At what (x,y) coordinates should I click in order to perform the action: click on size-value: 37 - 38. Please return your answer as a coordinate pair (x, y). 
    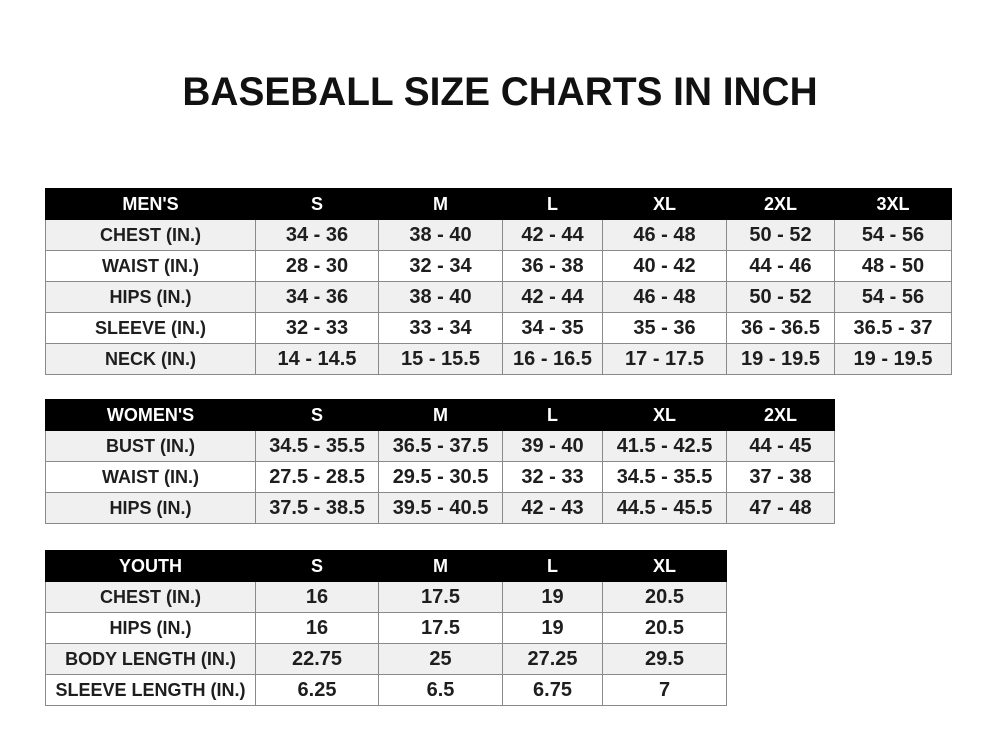
    Looking at the image, I should click on (780, 477).